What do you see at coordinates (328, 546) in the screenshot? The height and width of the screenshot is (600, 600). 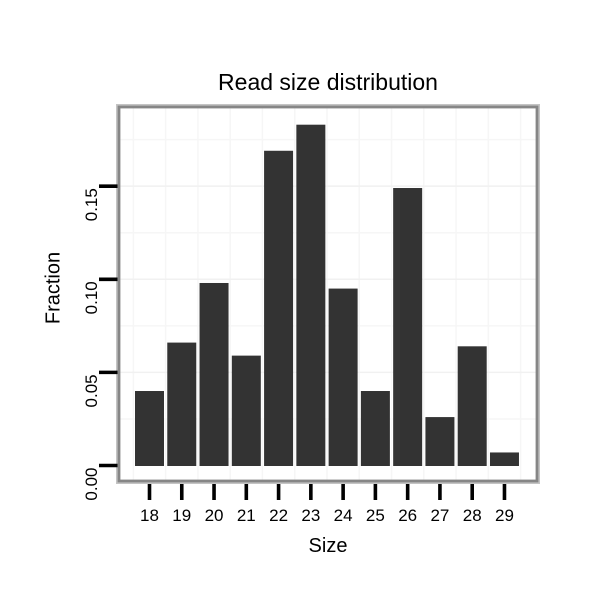 I see `x-axis-title: Size` at bounding box center [328, 546].